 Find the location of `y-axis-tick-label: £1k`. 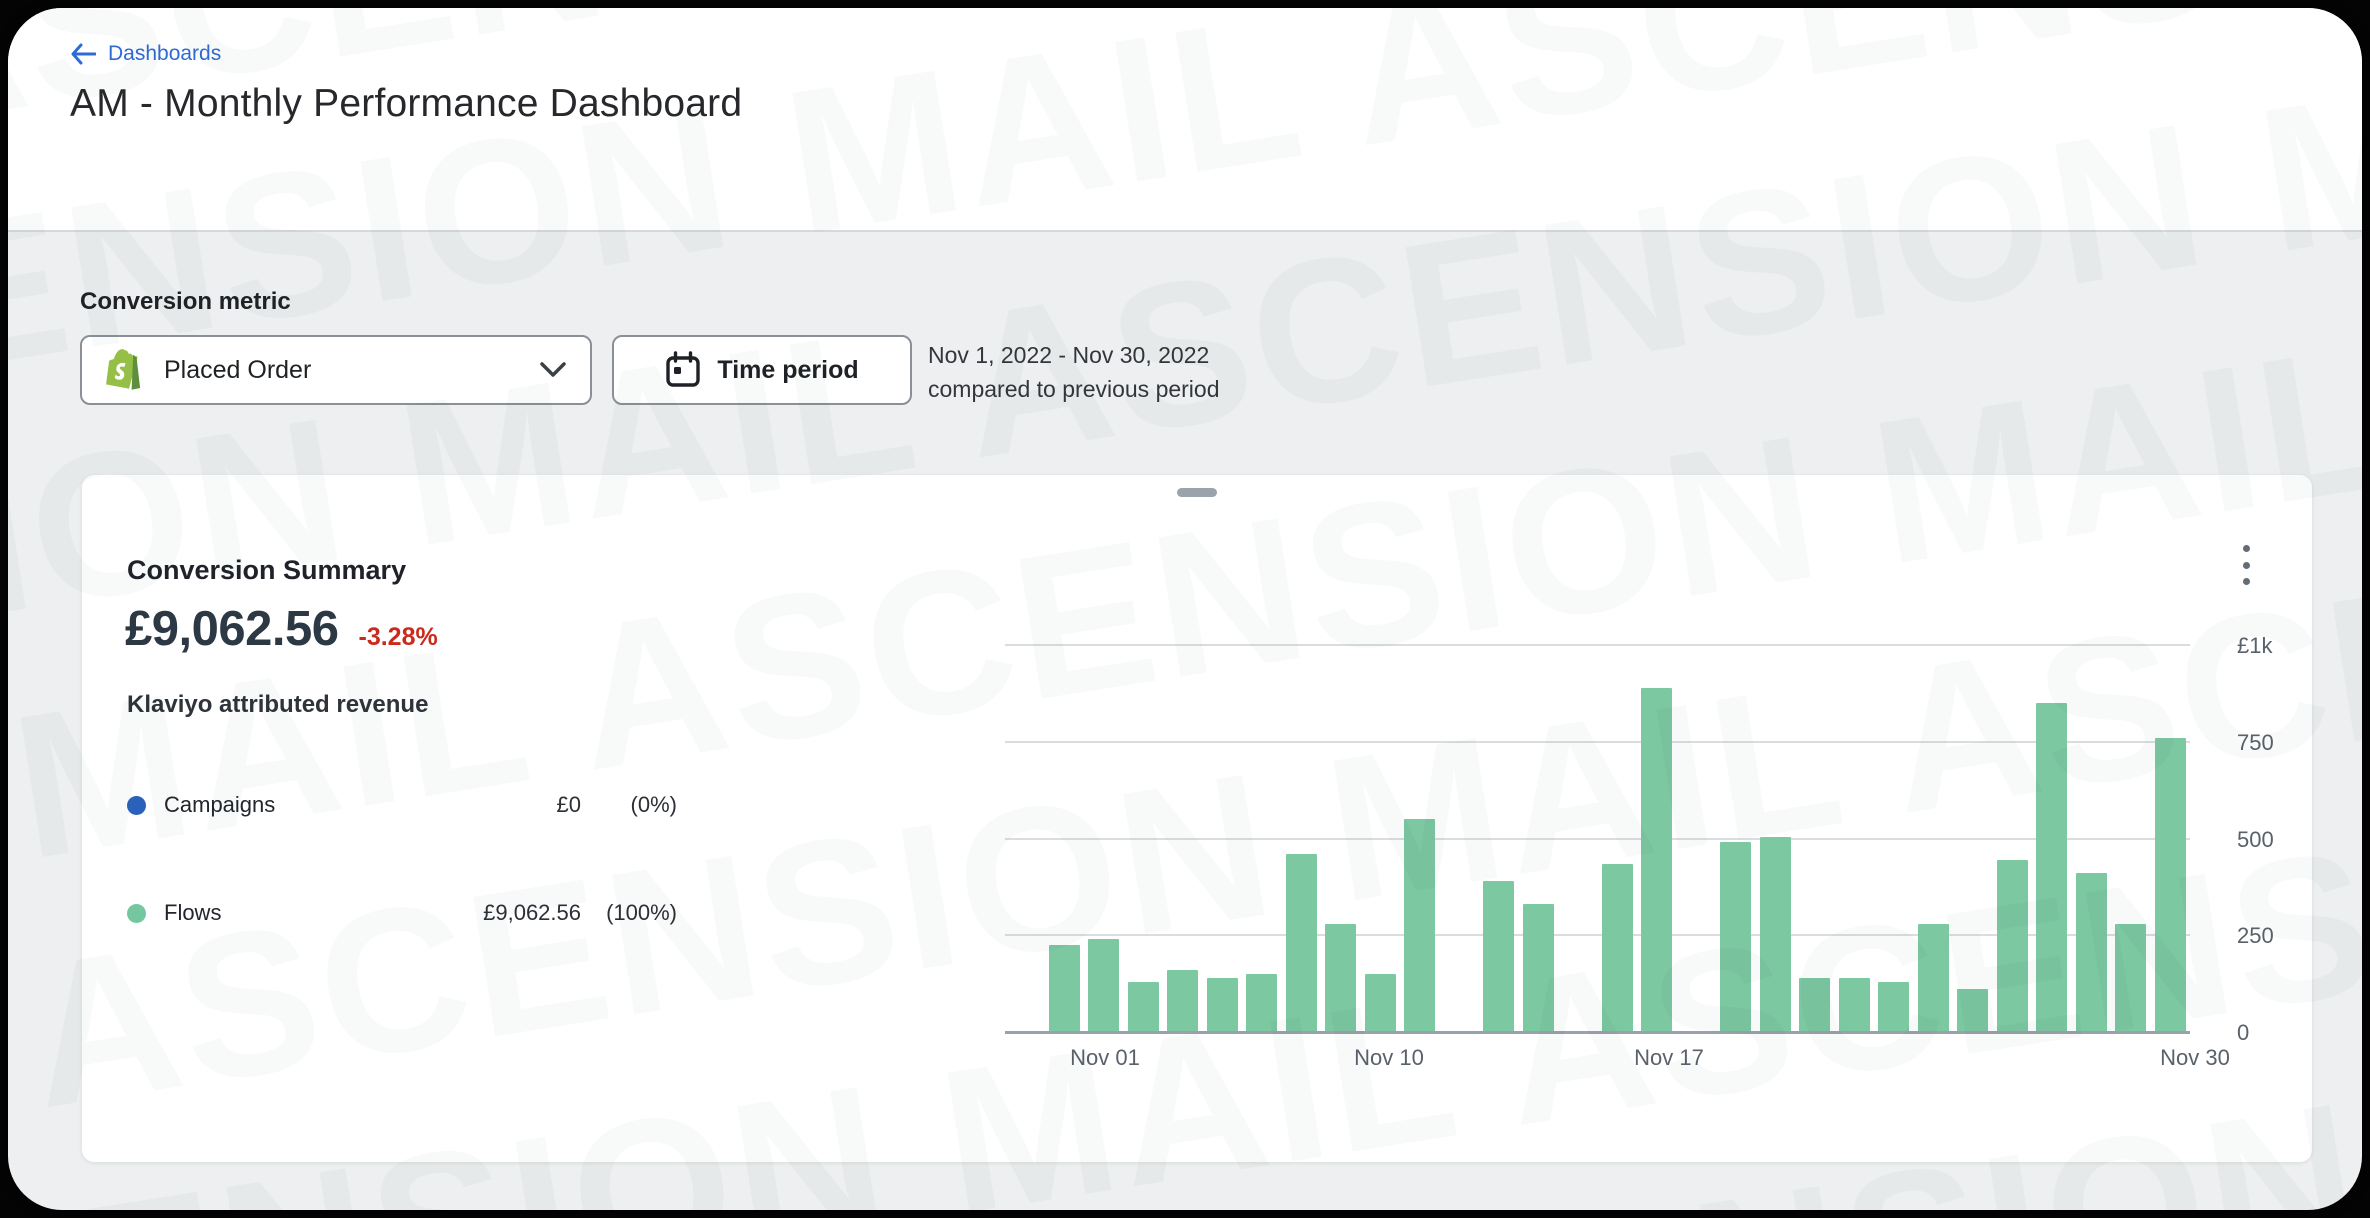

y-axis-tick-label: £1k is located at coordinates (2255, 645).